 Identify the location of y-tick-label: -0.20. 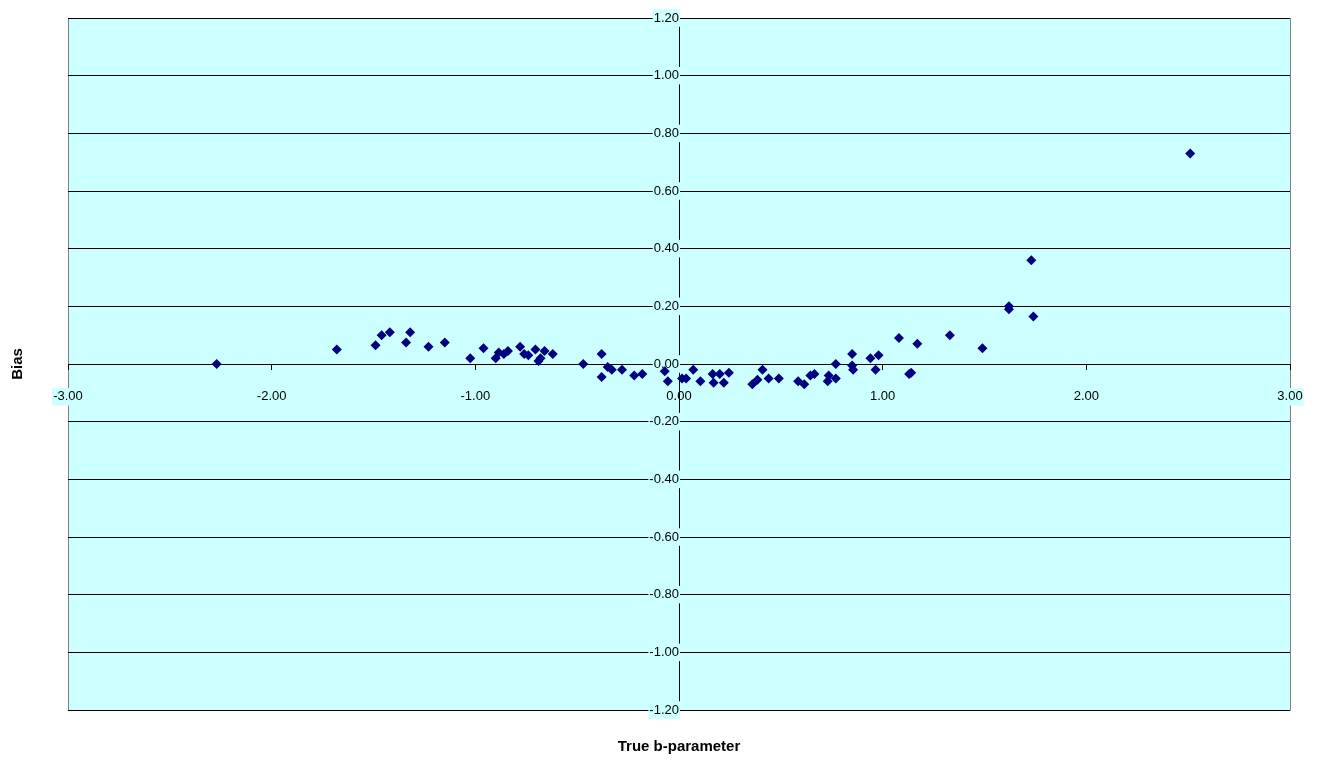
(664, 421).